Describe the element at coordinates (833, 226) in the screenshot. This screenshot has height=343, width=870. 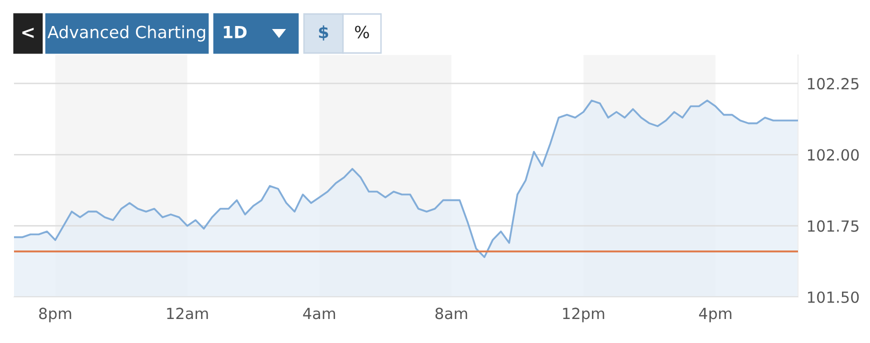
I see `y-tick-label: 101.75` at that location.